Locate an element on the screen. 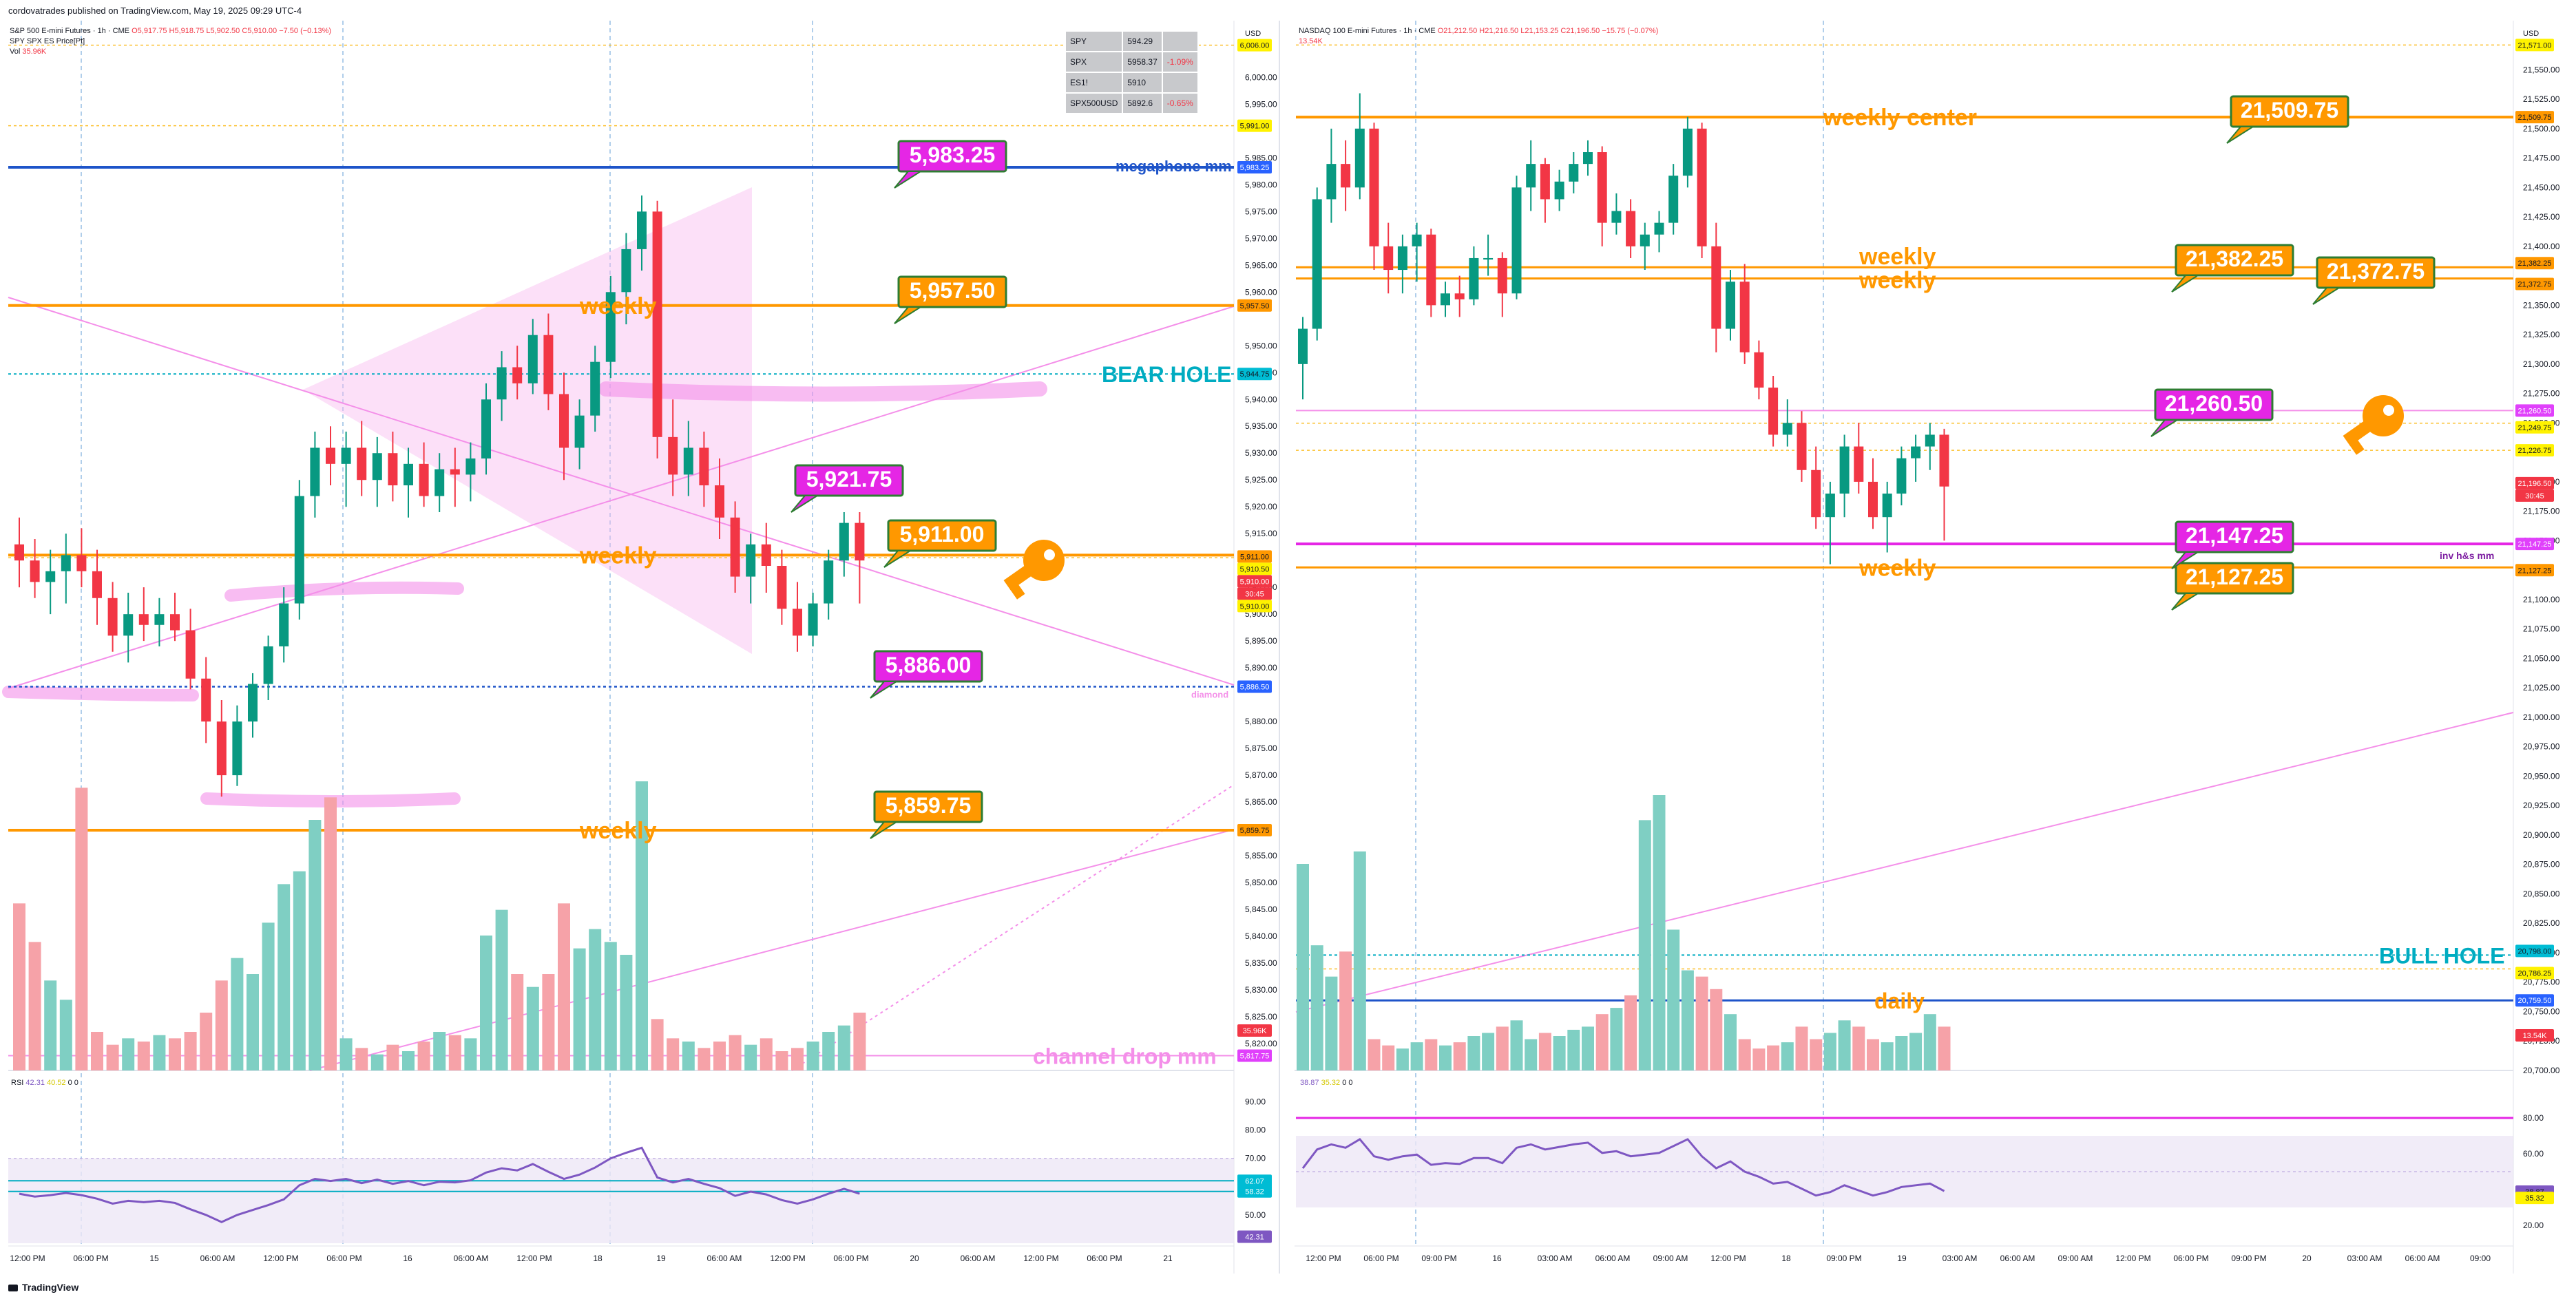  price-axis-label: 20,875.00 is located at coordinates (2541, 865).